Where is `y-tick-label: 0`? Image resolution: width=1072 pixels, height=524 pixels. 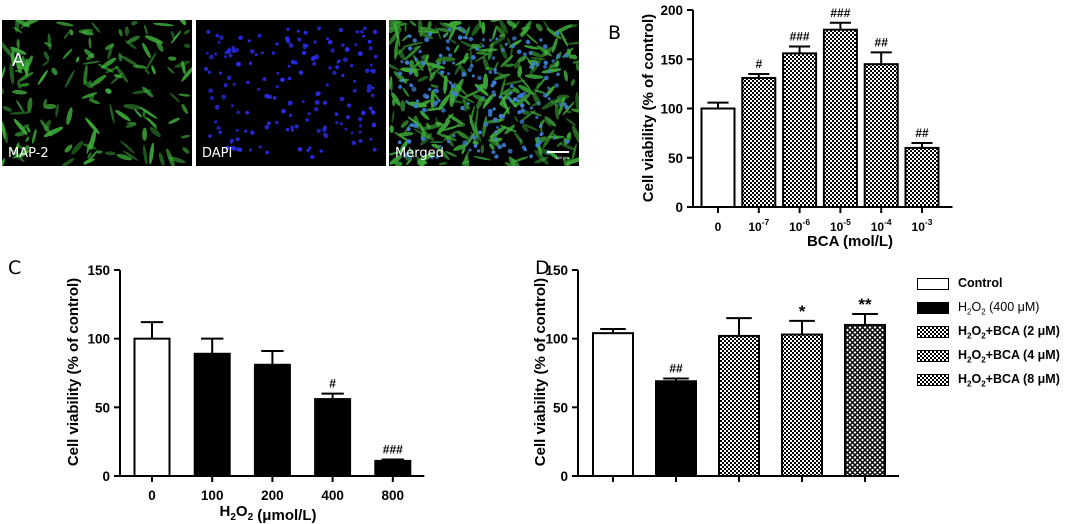 y-tick-label: 0 is located at coordinates (564, 476).